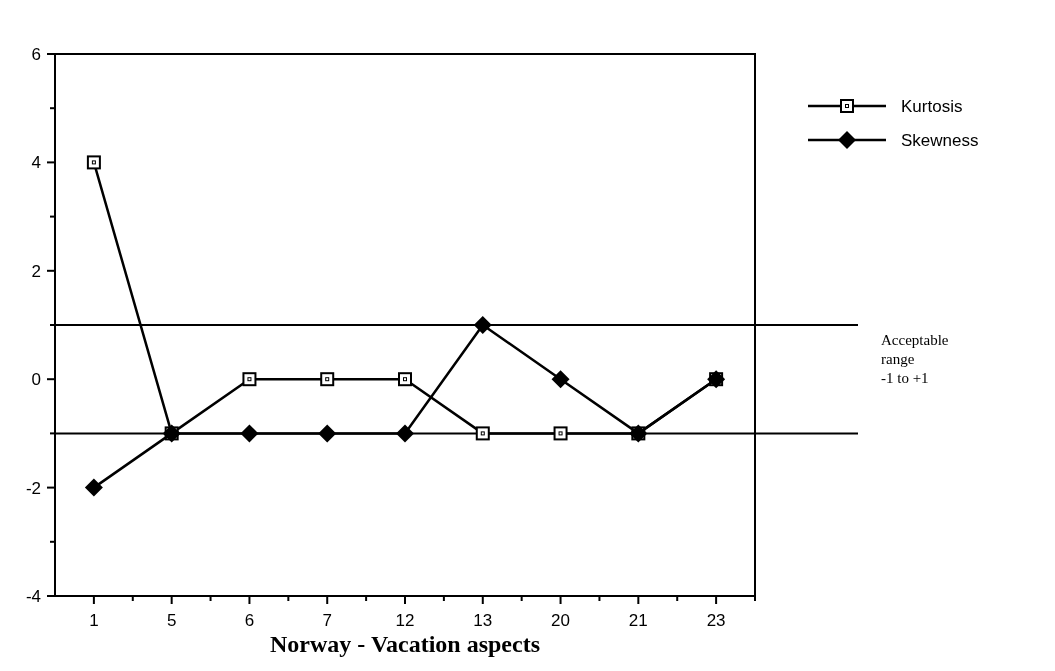  What do you see at coordinates (94, 620) in the screenshot?
I see `x-tick-label: 1` at bounding box center [94, 620].